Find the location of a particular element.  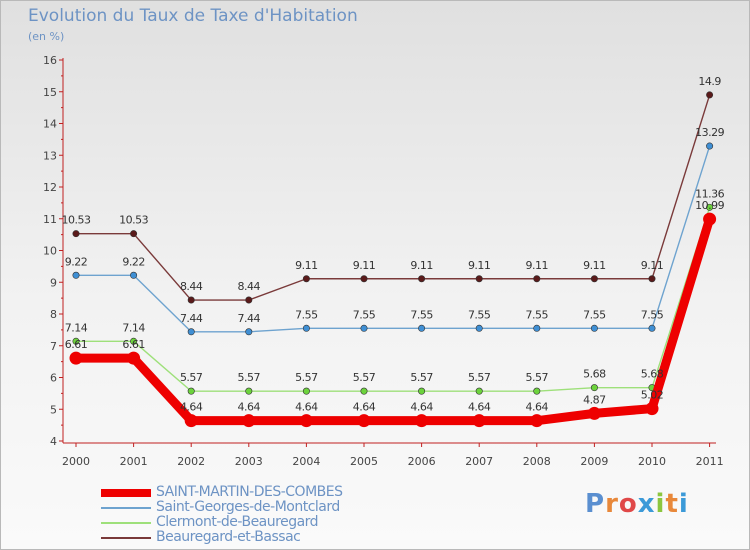

legend-label: Saint-Georges-de-Montclard is located at coordinates (248, 507).